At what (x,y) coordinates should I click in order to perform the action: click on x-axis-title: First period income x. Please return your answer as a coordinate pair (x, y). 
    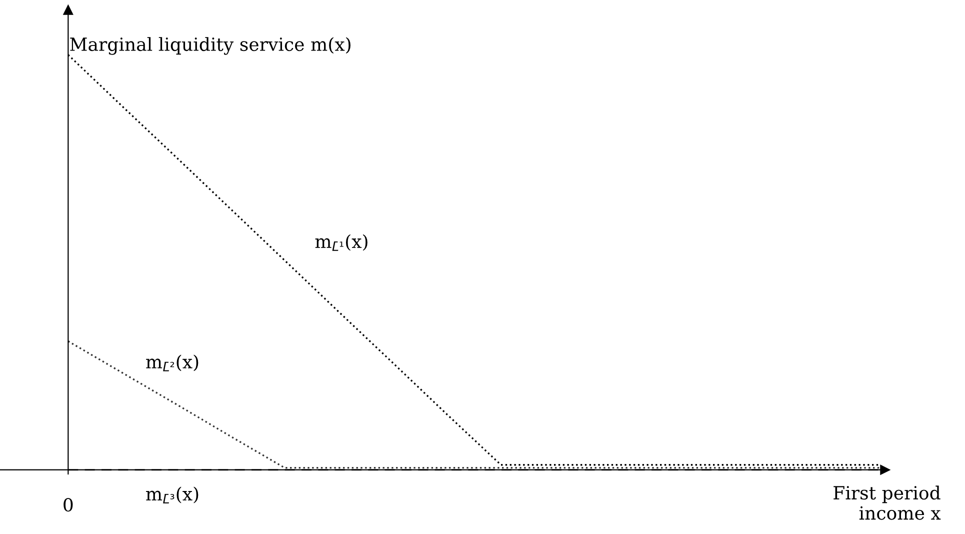
    Looking at the image, I should click on (887, 503).